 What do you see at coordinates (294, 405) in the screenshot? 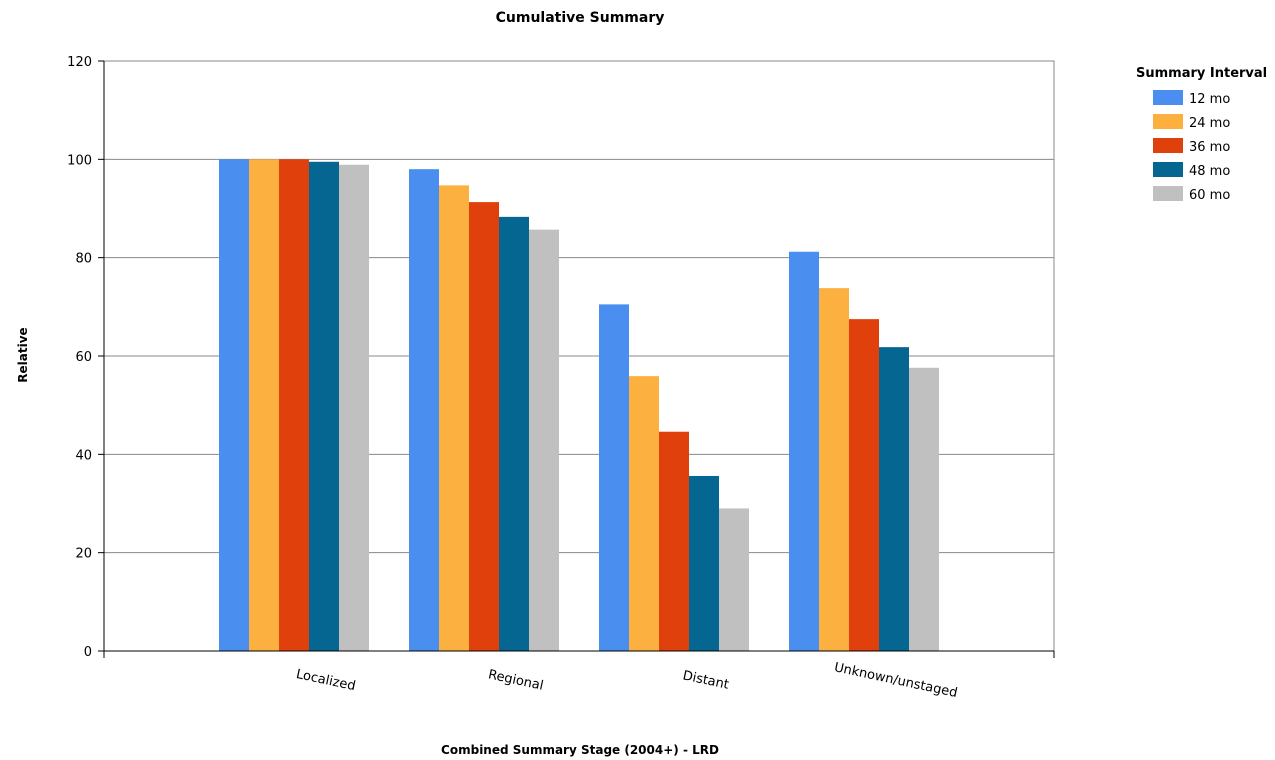
I see `bar-localized-36-mo` at bounding box center [294, 405].